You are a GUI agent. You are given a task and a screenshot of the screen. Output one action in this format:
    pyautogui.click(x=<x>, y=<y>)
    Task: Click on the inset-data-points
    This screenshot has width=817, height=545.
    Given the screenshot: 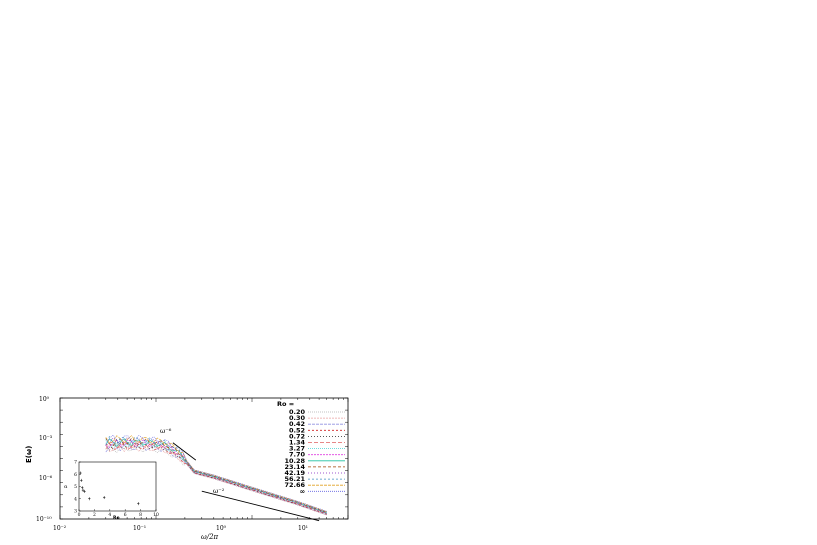 What is the action you would take?
    pyautogui.click(x=109, y=488)
    